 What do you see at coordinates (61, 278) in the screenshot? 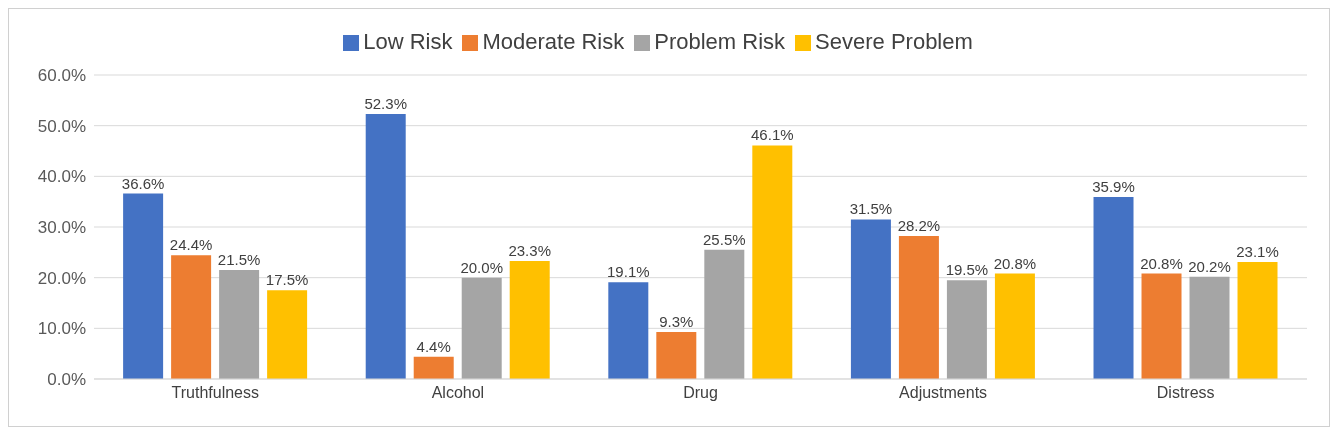
I see `y-tick-label: 20.0%` at bounding box center [61, 278].